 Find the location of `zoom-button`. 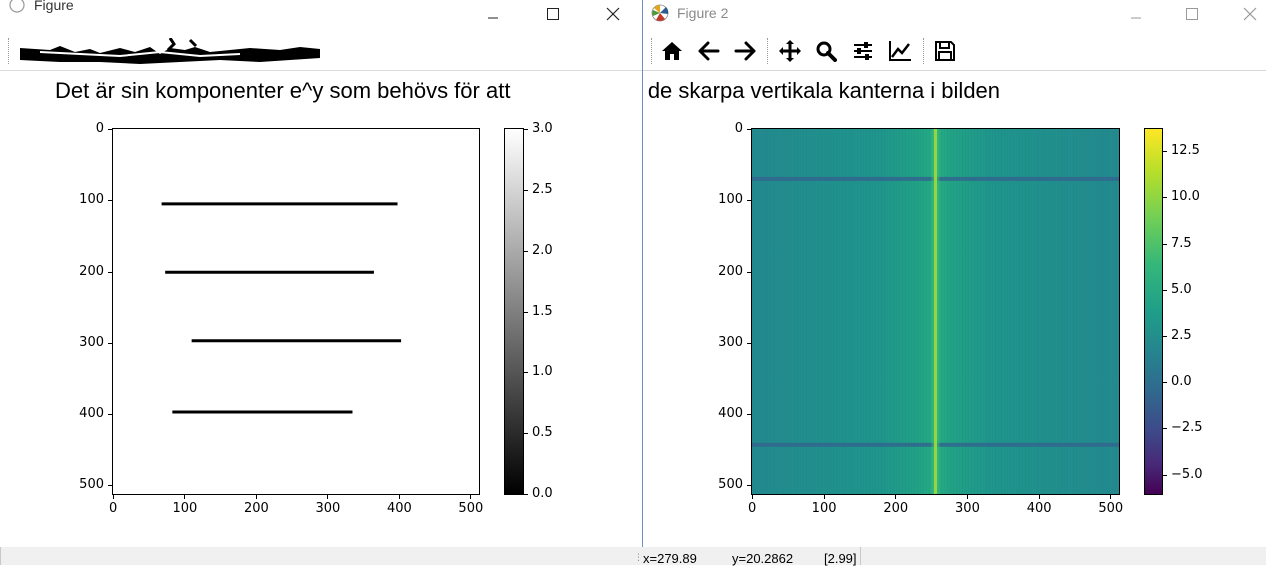

zoom-button is located at coordinates (826, 51).